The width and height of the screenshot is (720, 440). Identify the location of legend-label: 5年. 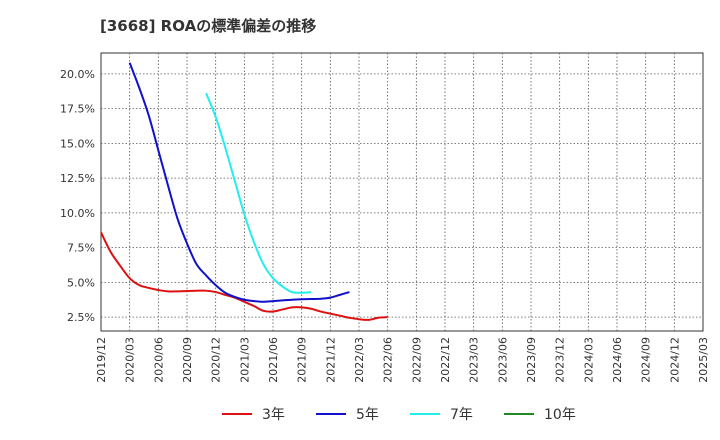
(367, 415).